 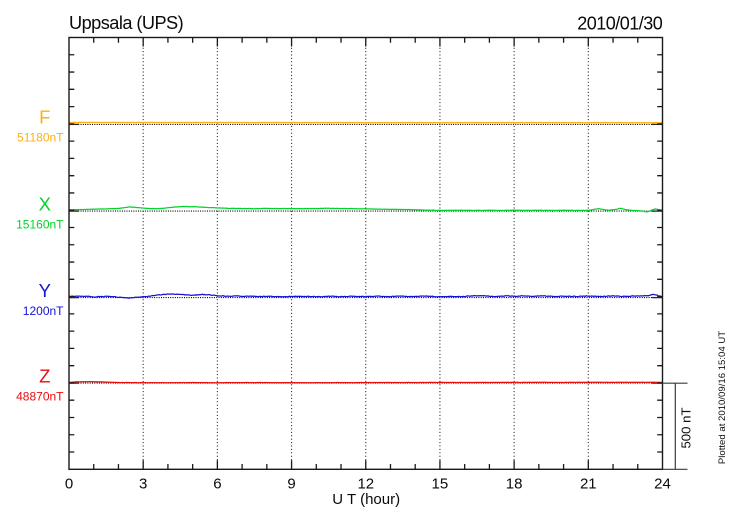 What do you see at coordinates (44, 117) in the screenshot?
I see `svg-text: F` at bounding box center [44, 117].